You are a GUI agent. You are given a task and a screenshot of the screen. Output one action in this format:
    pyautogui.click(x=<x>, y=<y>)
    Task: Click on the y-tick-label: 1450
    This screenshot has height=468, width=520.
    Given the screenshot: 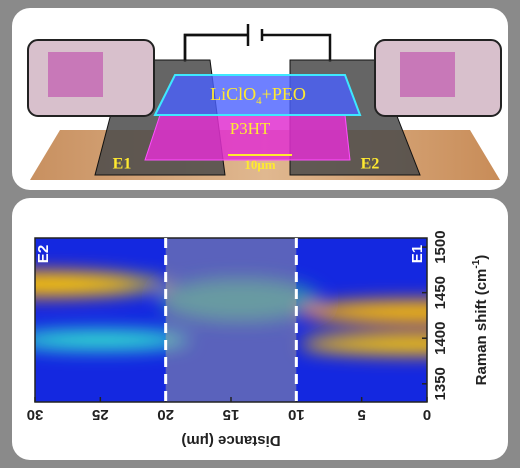 What is the action you would take?
    pyautogui.click(x=440, y=292)
    